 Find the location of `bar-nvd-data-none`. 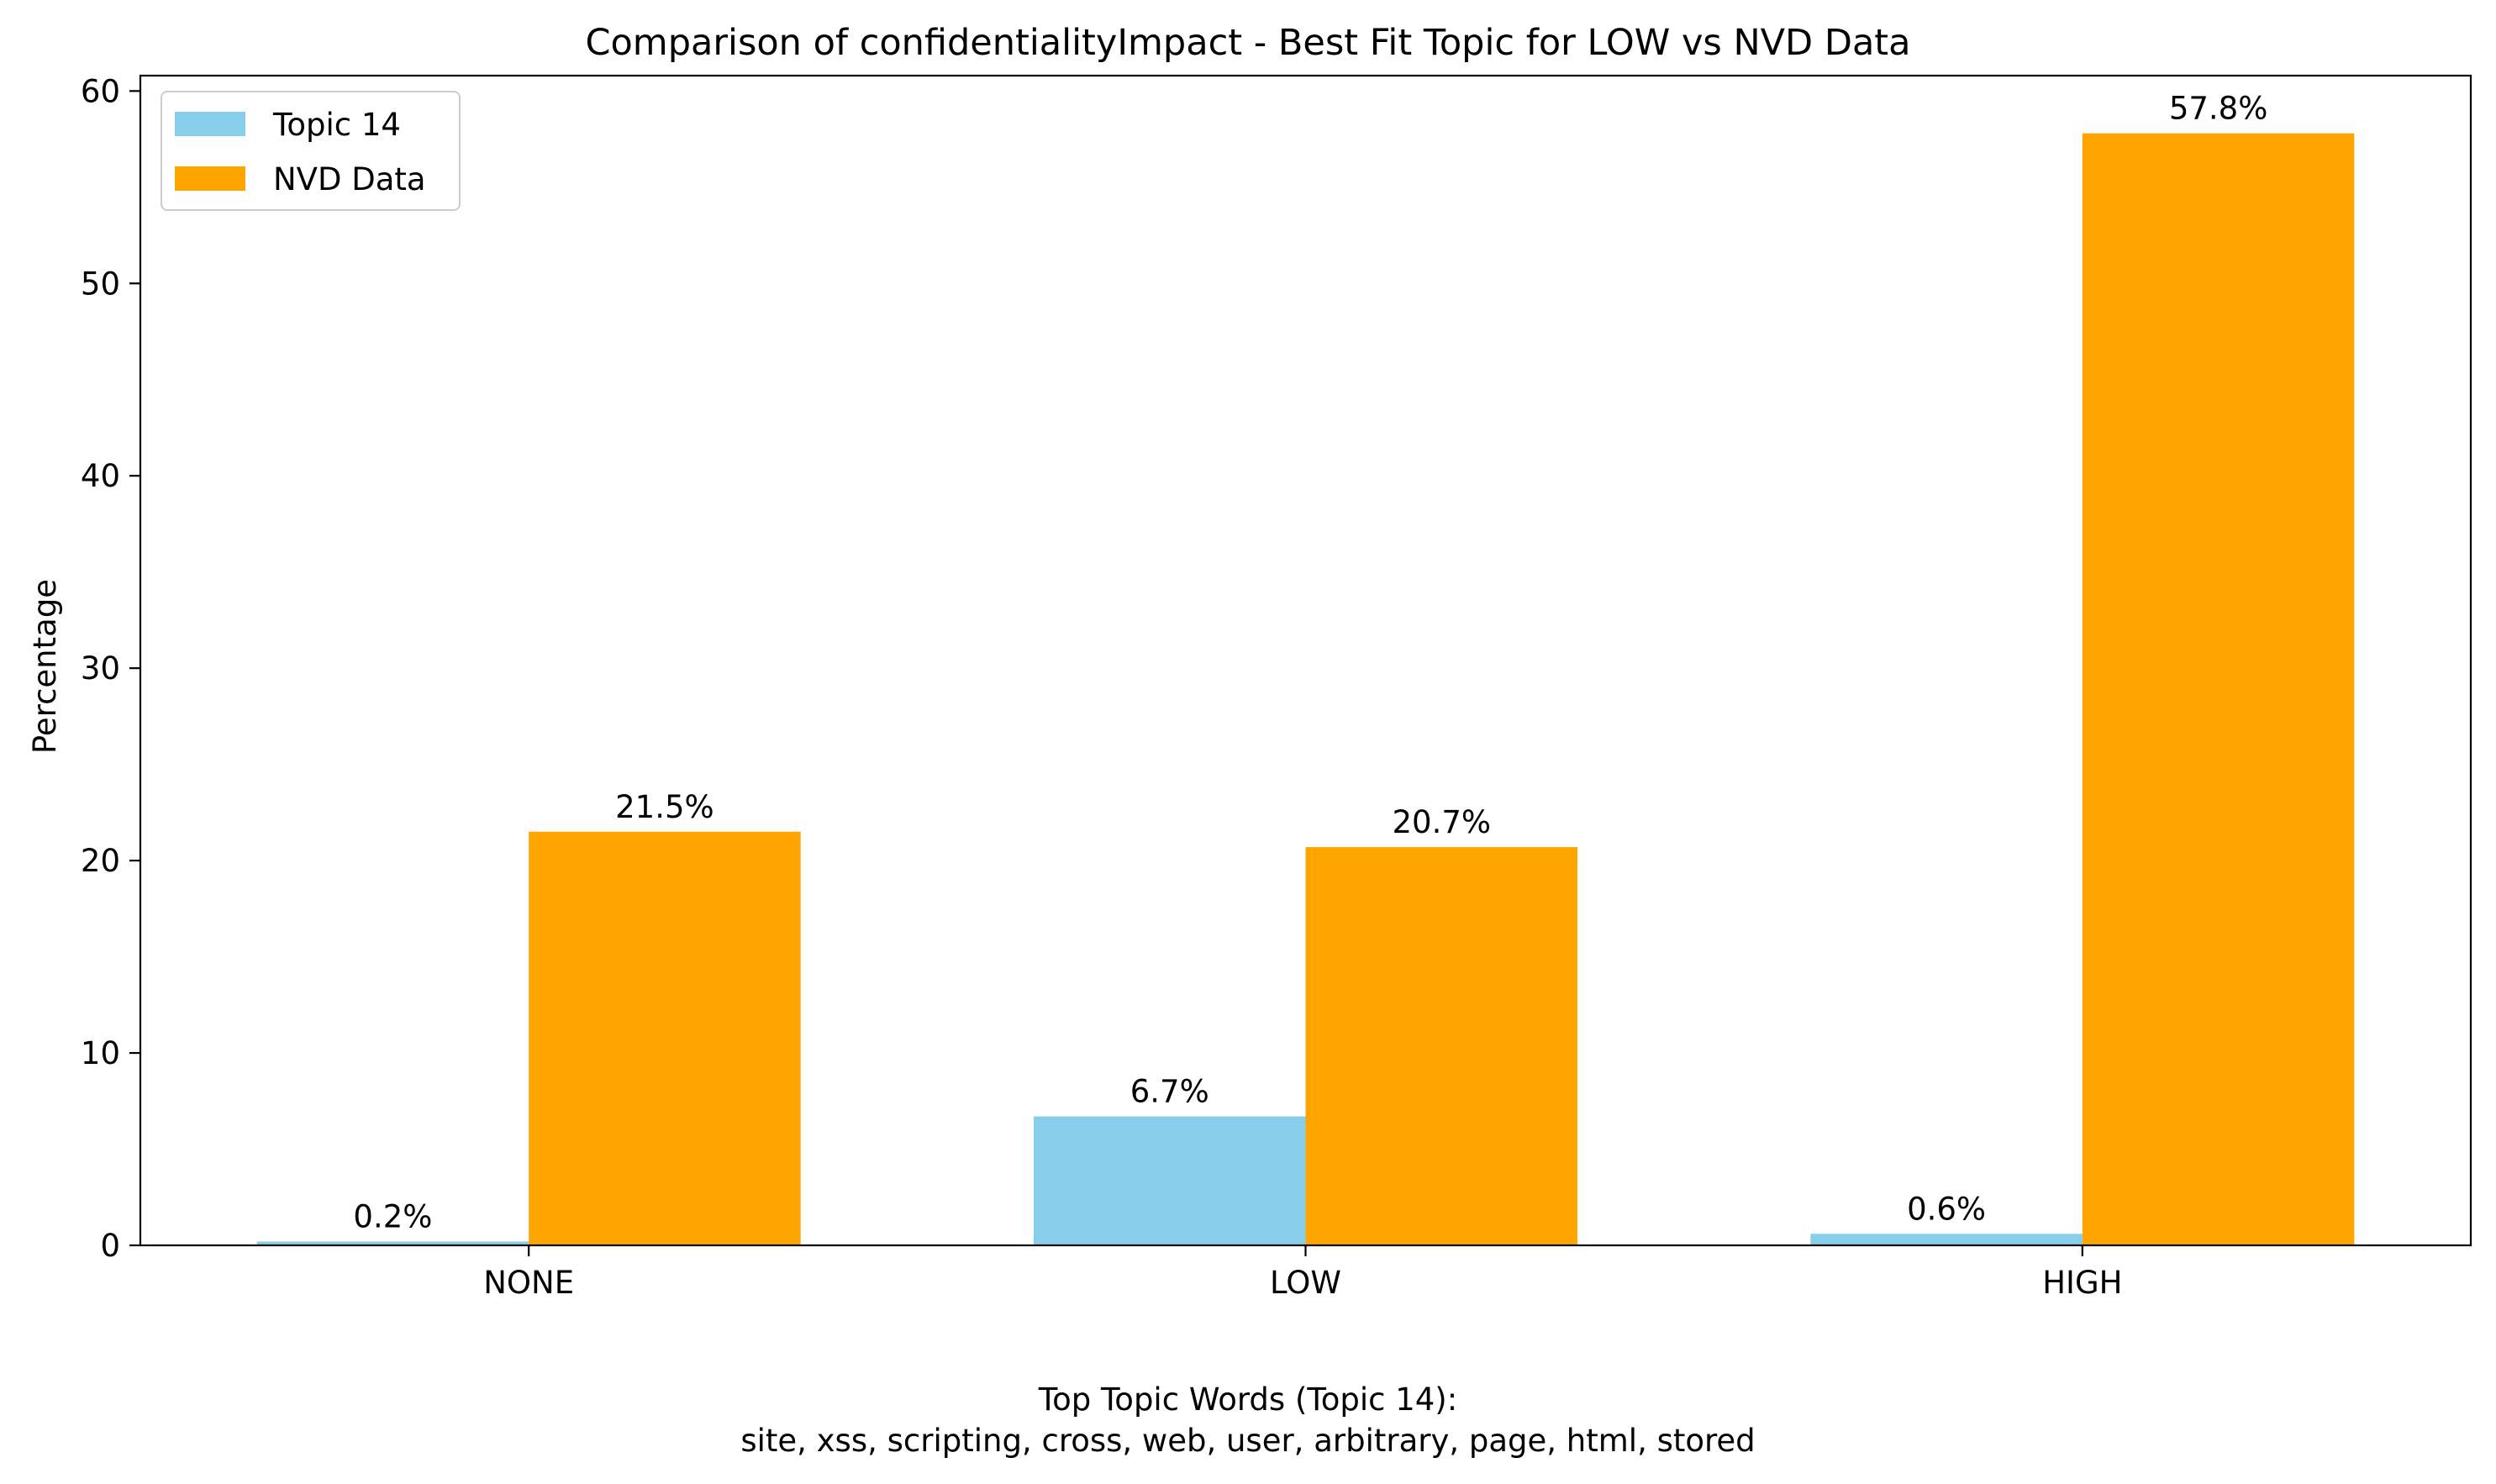

bar-nvd-data-none is located at coordinates (665, 1038).